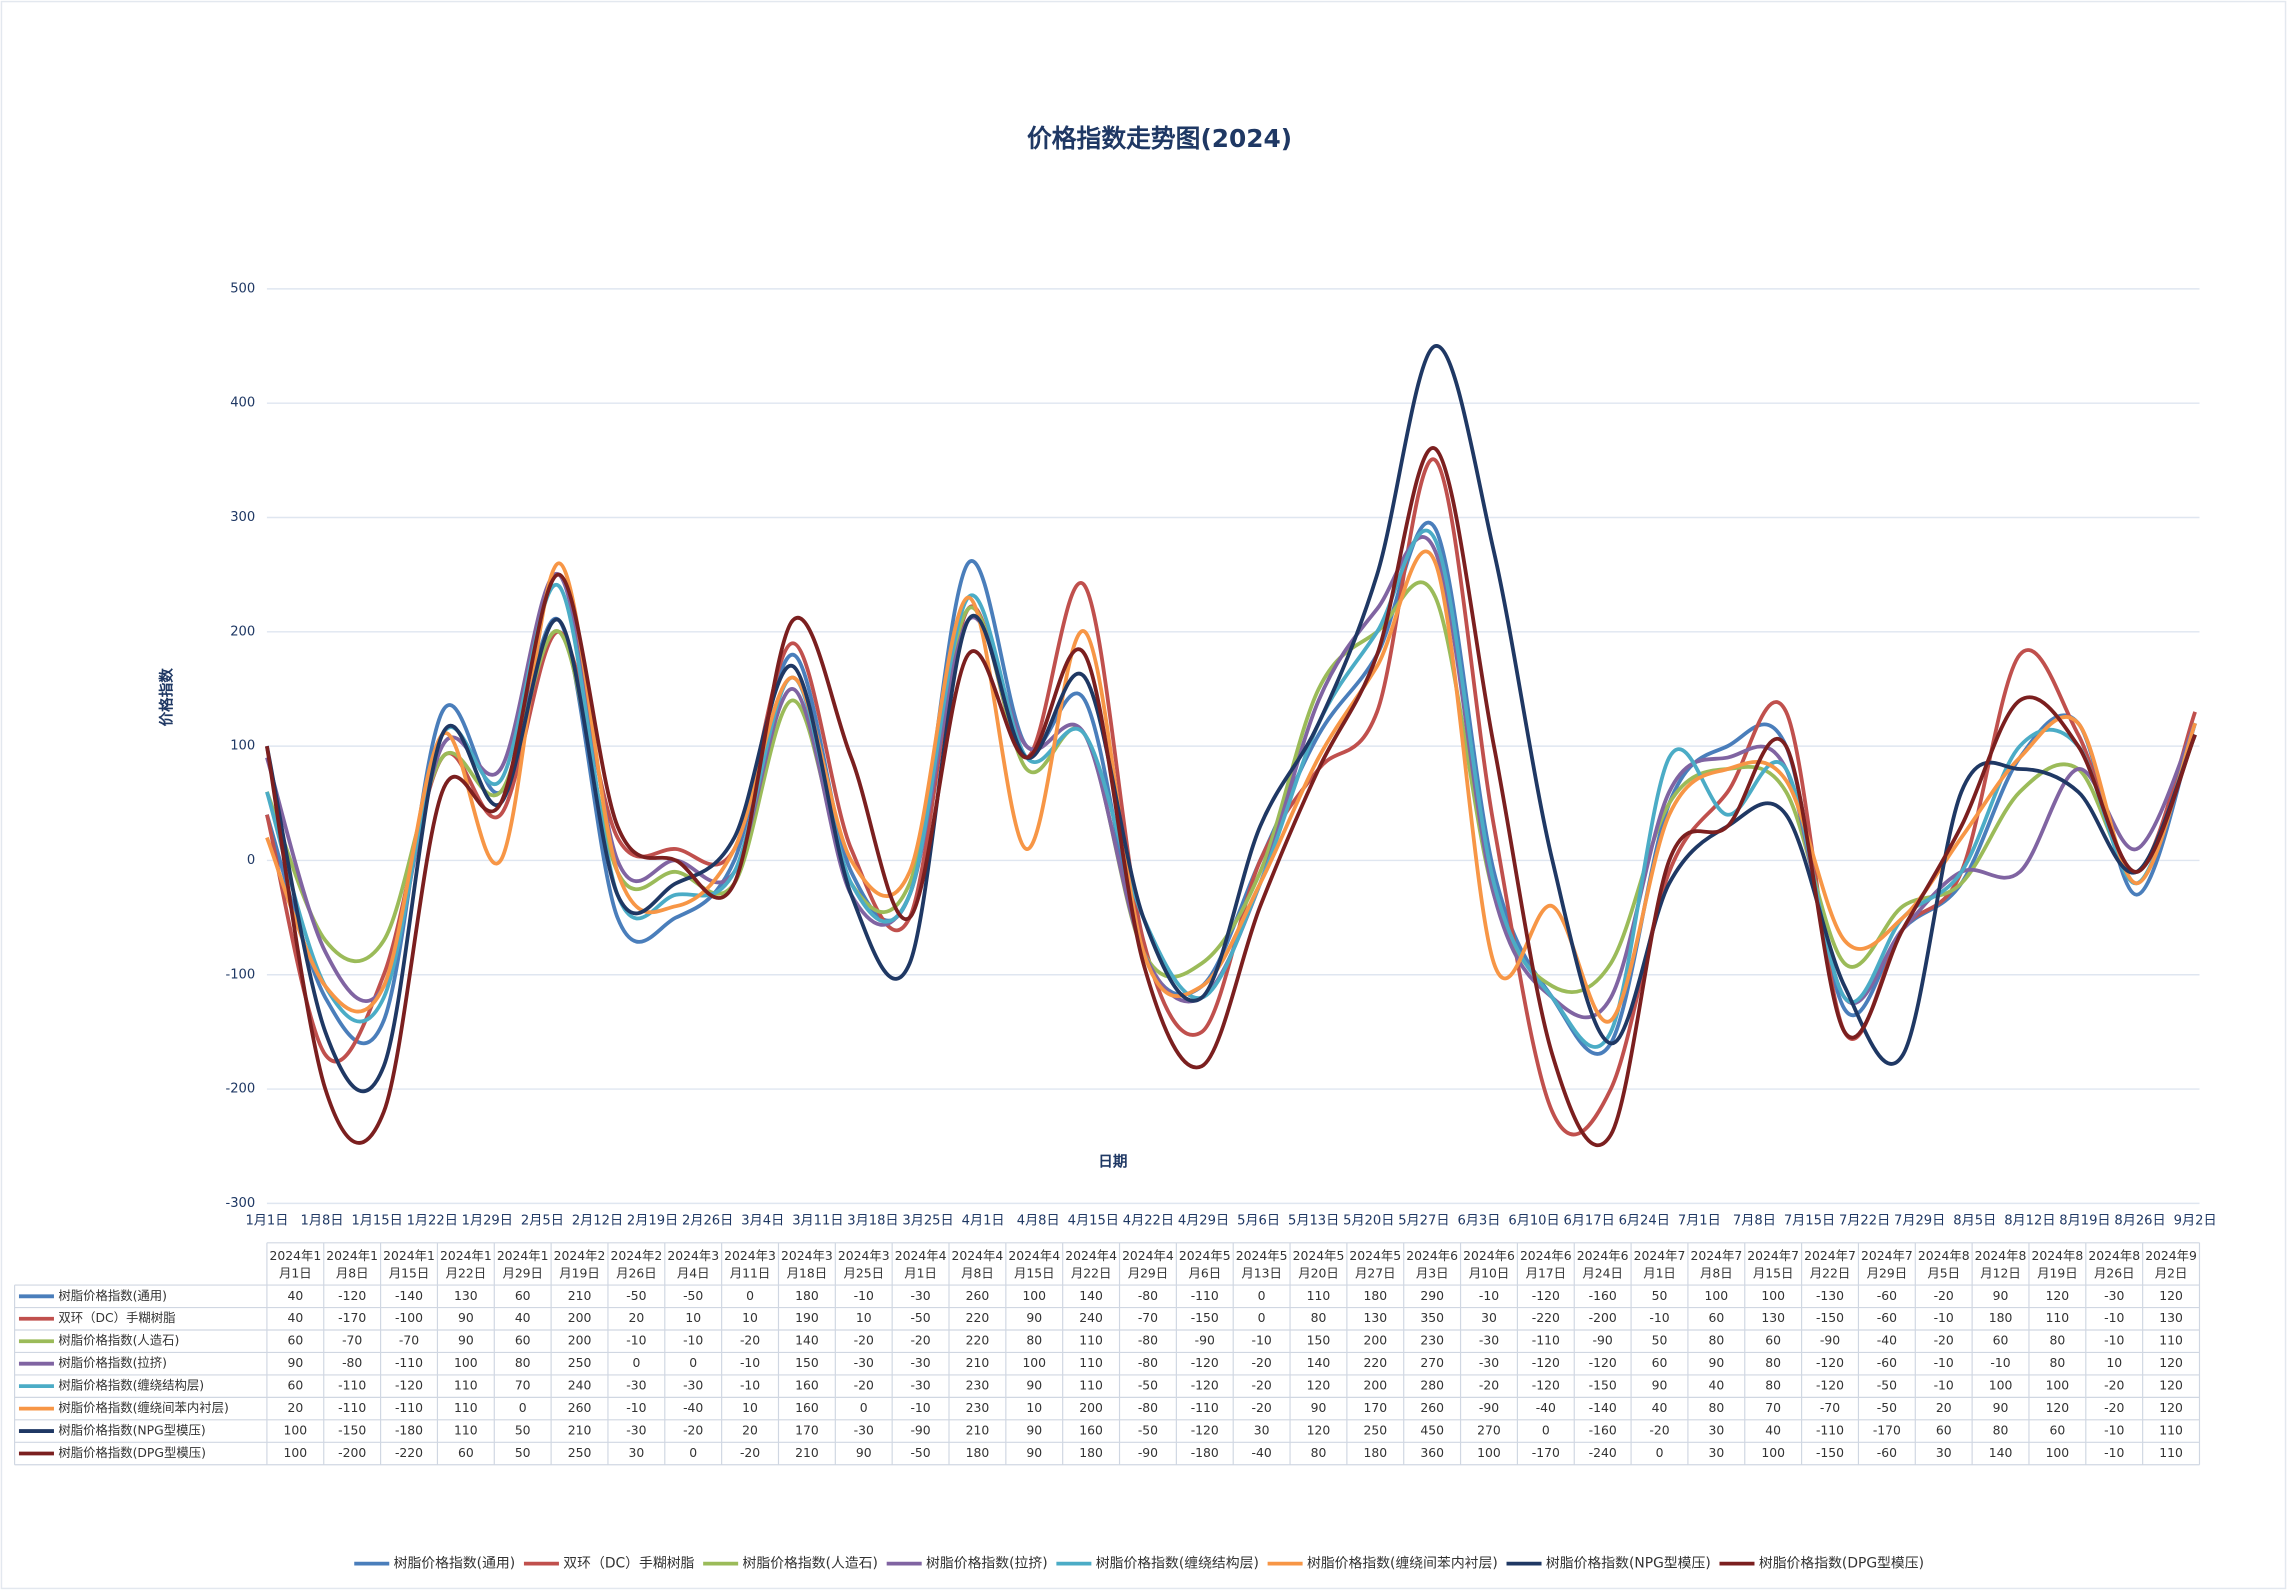  Describe the element at coordinates (2114, 1263) in the screenshot. I see `table-header: 2024年8 月26日` at that location.